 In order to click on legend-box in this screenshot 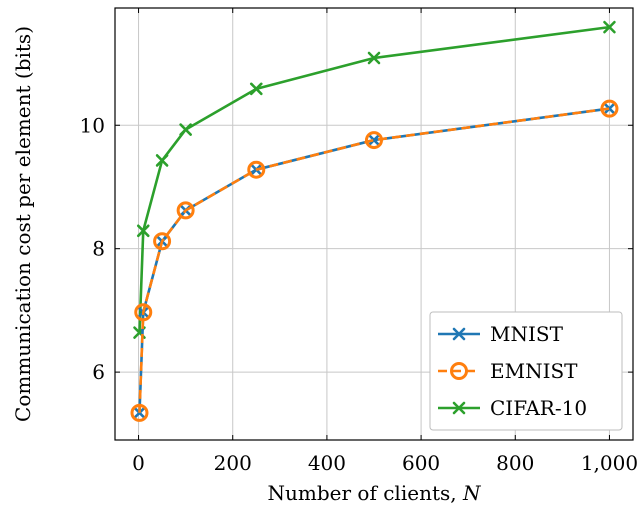, I will do `click(526, 371)`.